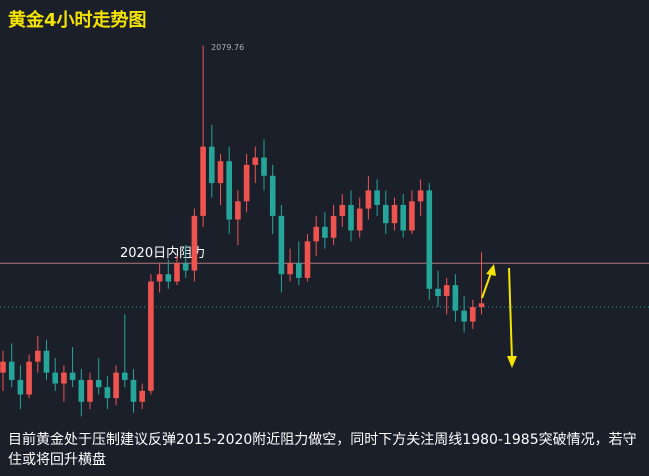 This screenshot has width=649, height=476. Describe the element at coordinates (77, 20) in the screenshot. I see `chart-title: 黄金4小时走势图` at that location.